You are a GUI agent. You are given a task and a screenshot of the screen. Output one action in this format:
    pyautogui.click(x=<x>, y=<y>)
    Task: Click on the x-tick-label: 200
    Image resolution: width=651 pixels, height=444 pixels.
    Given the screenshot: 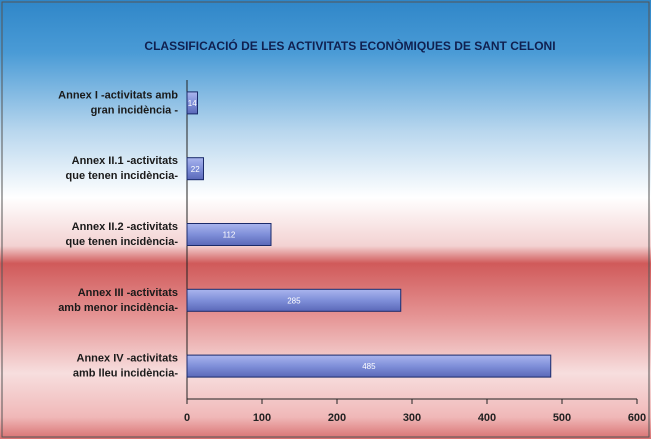 What is the action you would take?
    pyautogui.click(x=337, y=418)
    